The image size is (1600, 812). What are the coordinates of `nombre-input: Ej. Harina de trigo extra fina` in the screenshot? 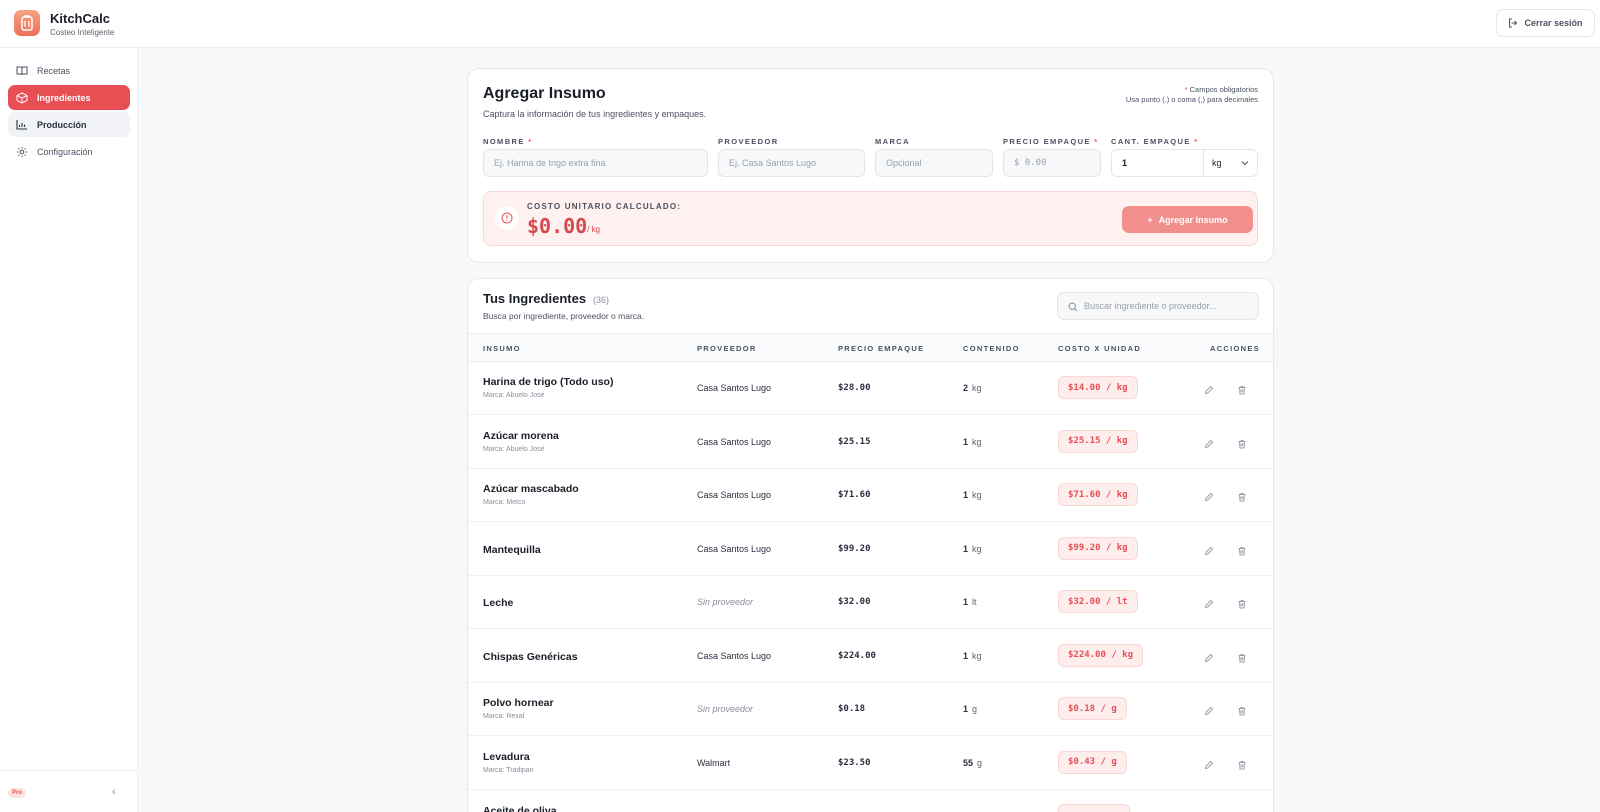 It's located at (595, 163).